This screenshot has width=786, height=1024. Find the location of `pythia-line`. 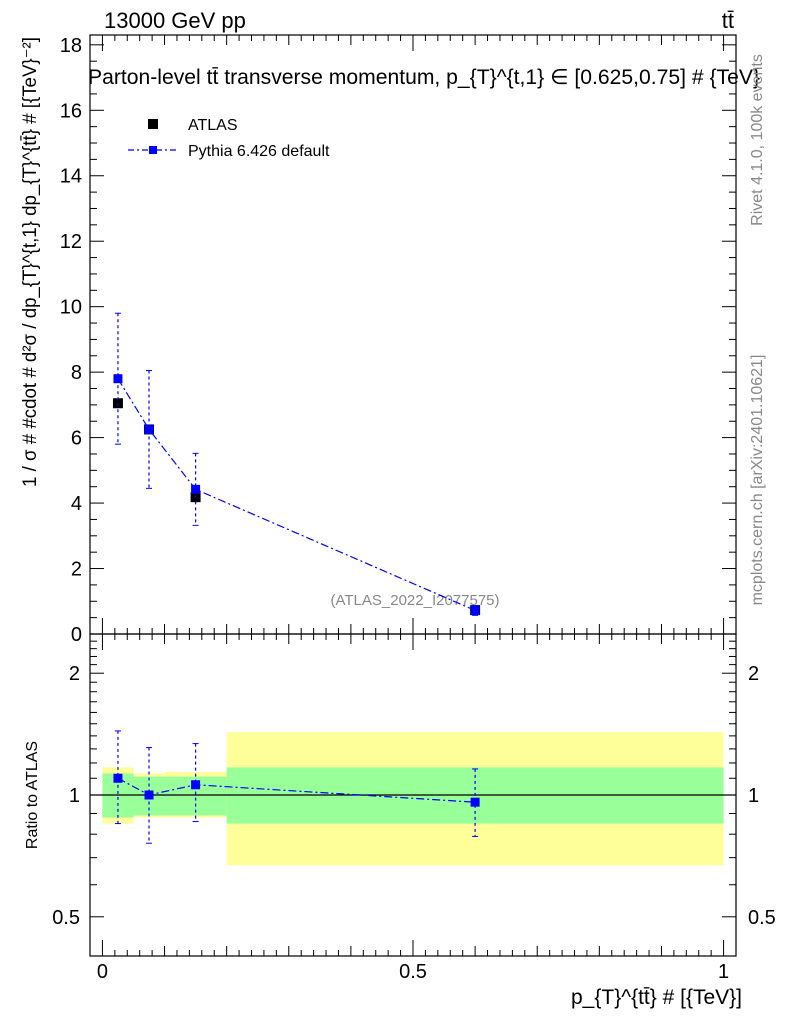

pythia-line is located at coordinates (296, 494).